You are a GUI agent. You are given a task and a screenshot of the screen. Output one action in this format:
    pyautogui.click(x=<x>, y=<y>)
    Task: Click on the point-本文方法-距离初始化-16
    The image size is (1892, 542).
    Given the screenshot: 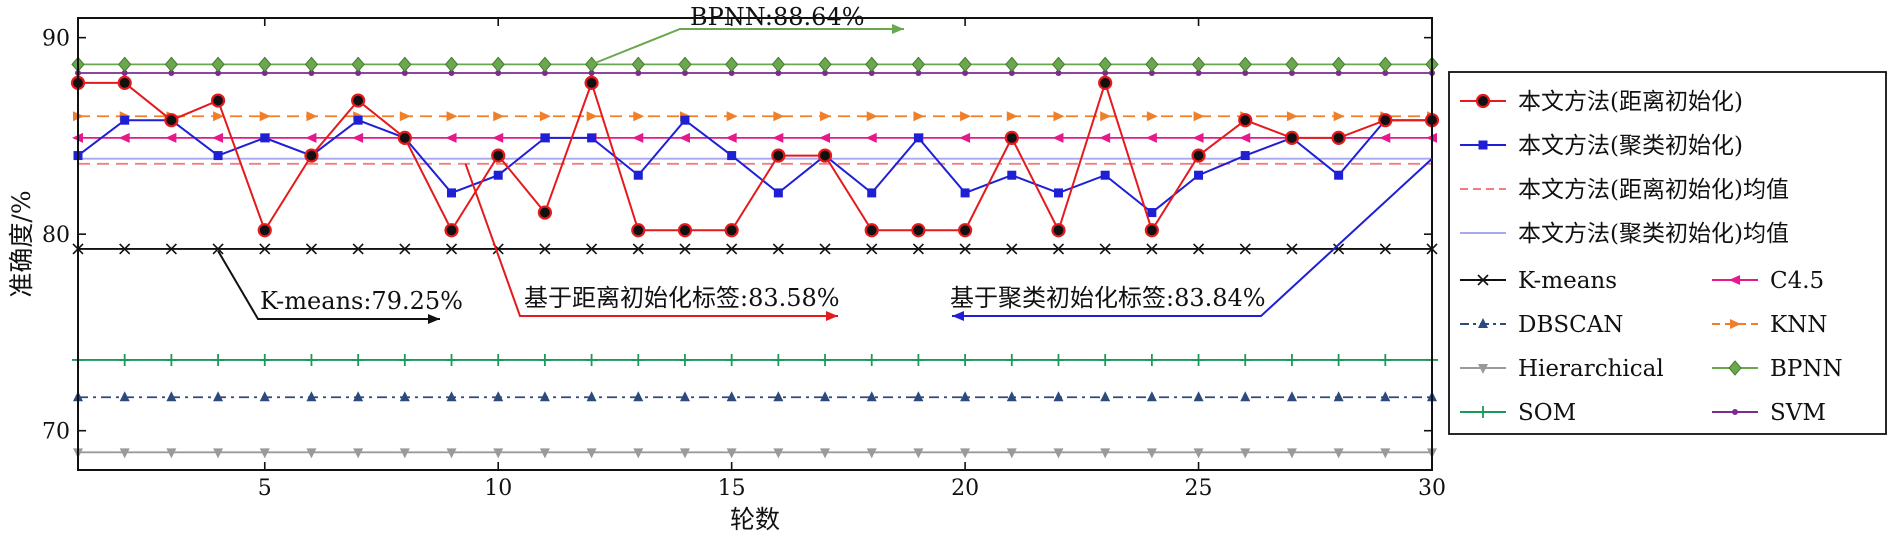 What is the action you would take?
    pyautogui.click(x=778, y=155)
    